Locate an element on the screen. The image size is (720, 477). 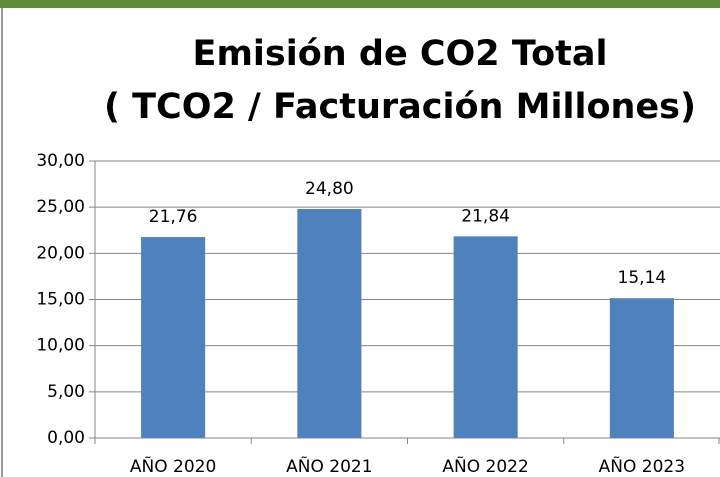
x-tick-label: AÑO 2021 is located at coordinates (329, 466).